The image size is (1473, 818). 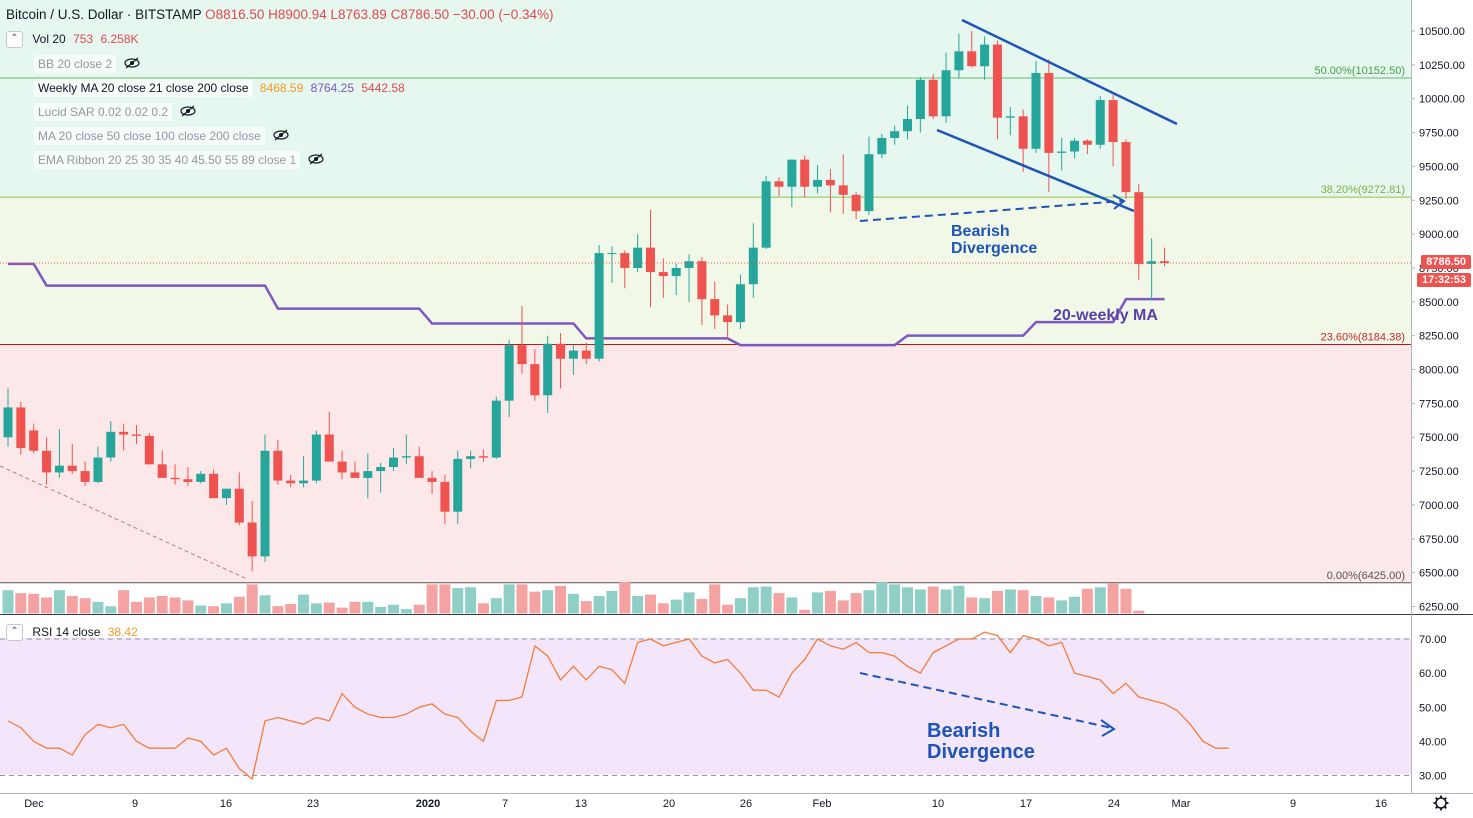 What do you see at coordinates (1439, 134) in the screenshot?
I see `price-tick-label: 9750.00` at bounding box center [1439, 134].